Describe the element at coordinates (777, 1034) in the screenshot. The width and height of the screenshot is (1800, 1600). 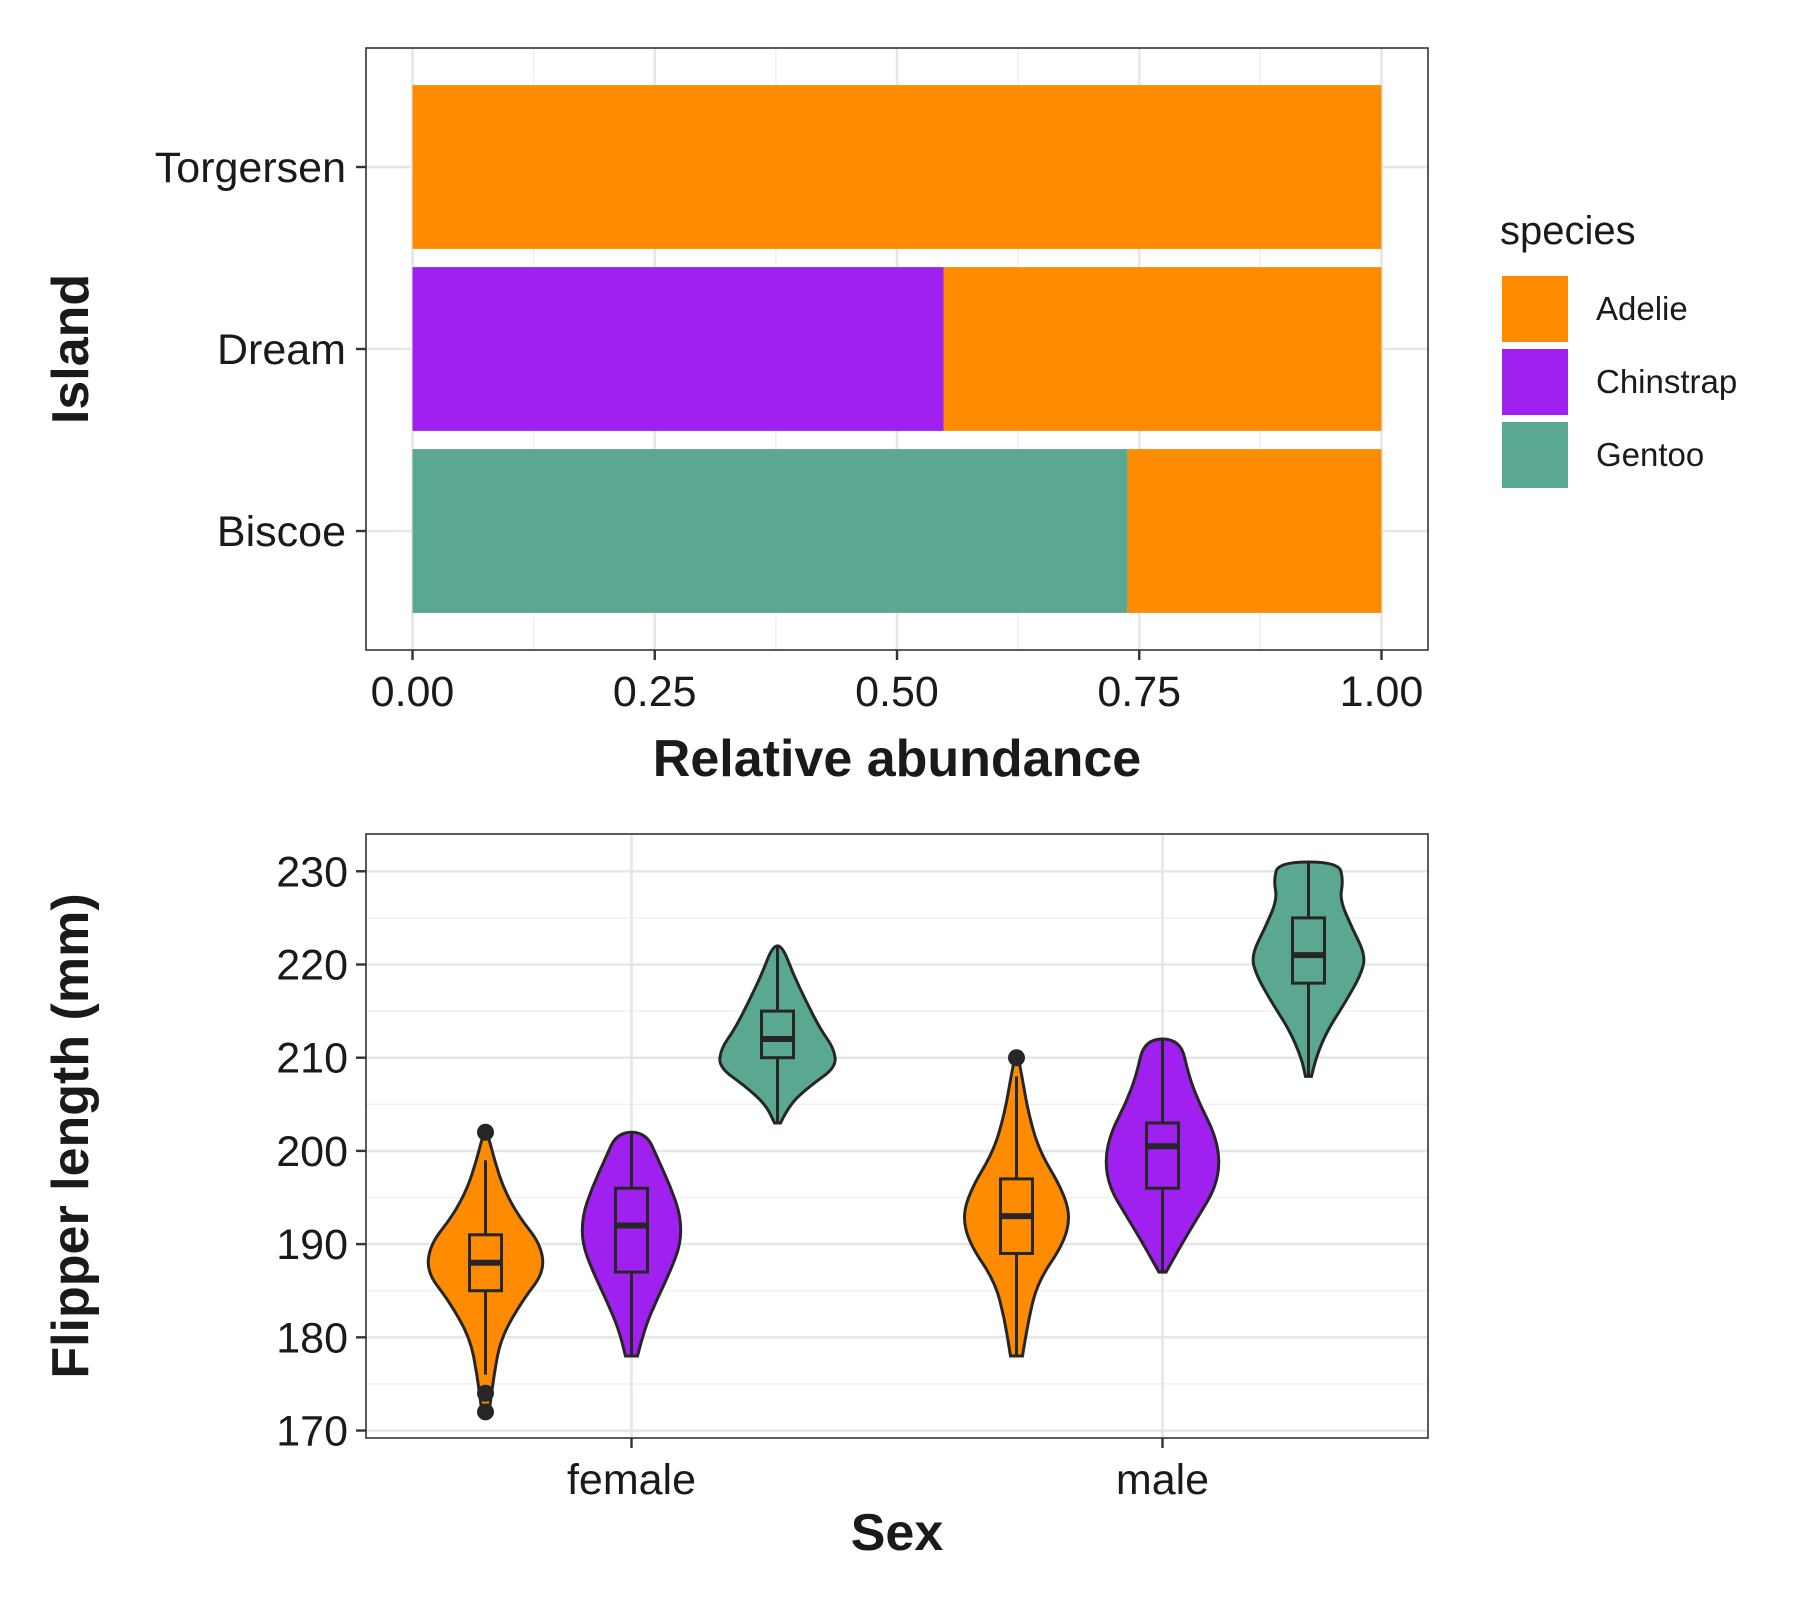
I see `box-female-gentoo` at that location.